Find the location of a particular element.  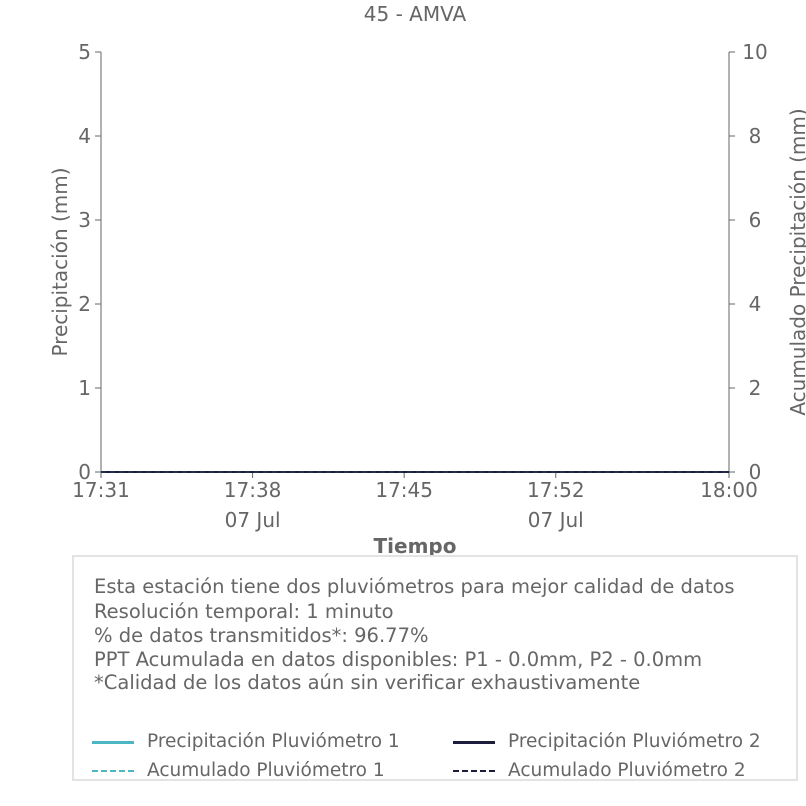

x-tick-label: 18:00 is located at coordinates (729, 490).